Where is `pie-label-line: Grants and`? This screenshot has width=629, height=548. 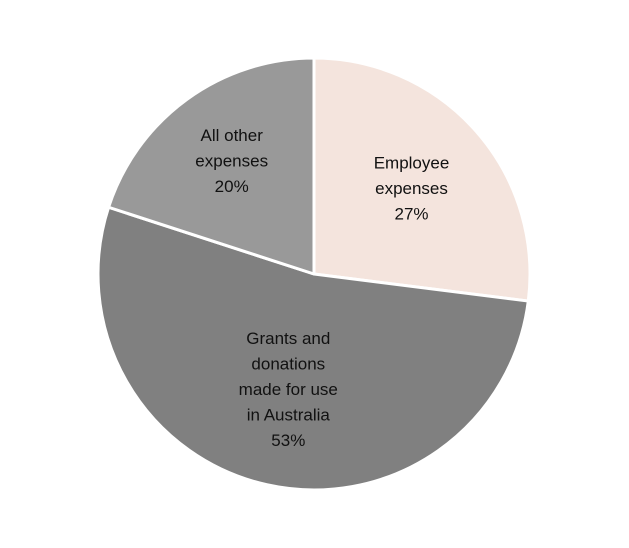 pie-label-line: Grants and is located at coordinates (288, 338).